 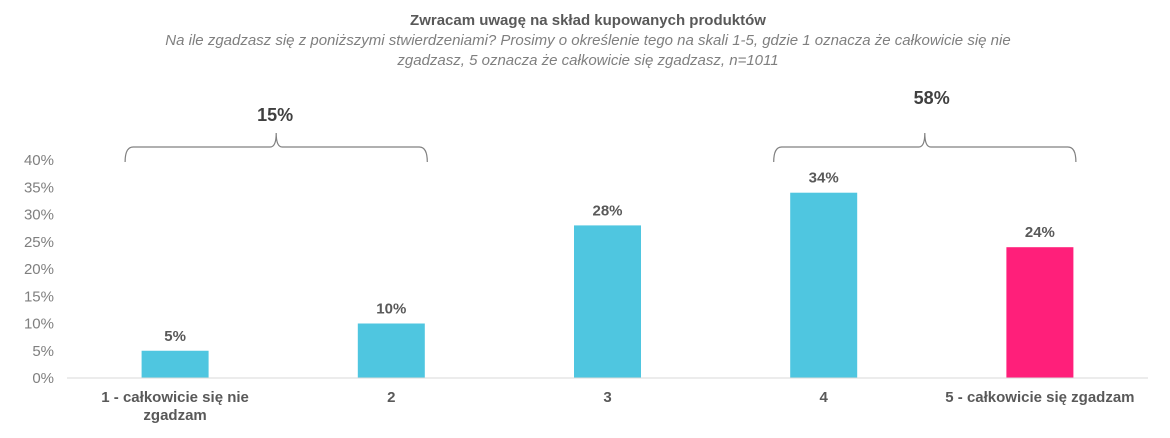 What do you see at coordinates (39, 296) in the screenshot?
I see `y-tick-label: 15%` at bounding box center [39, 296].